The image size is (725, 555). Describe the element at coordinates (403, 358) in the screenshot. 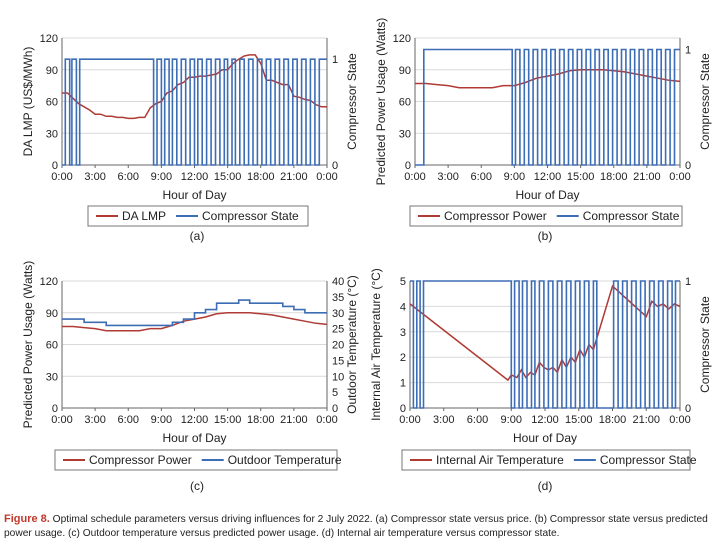

I see `y-tick-label: 2` at that location.